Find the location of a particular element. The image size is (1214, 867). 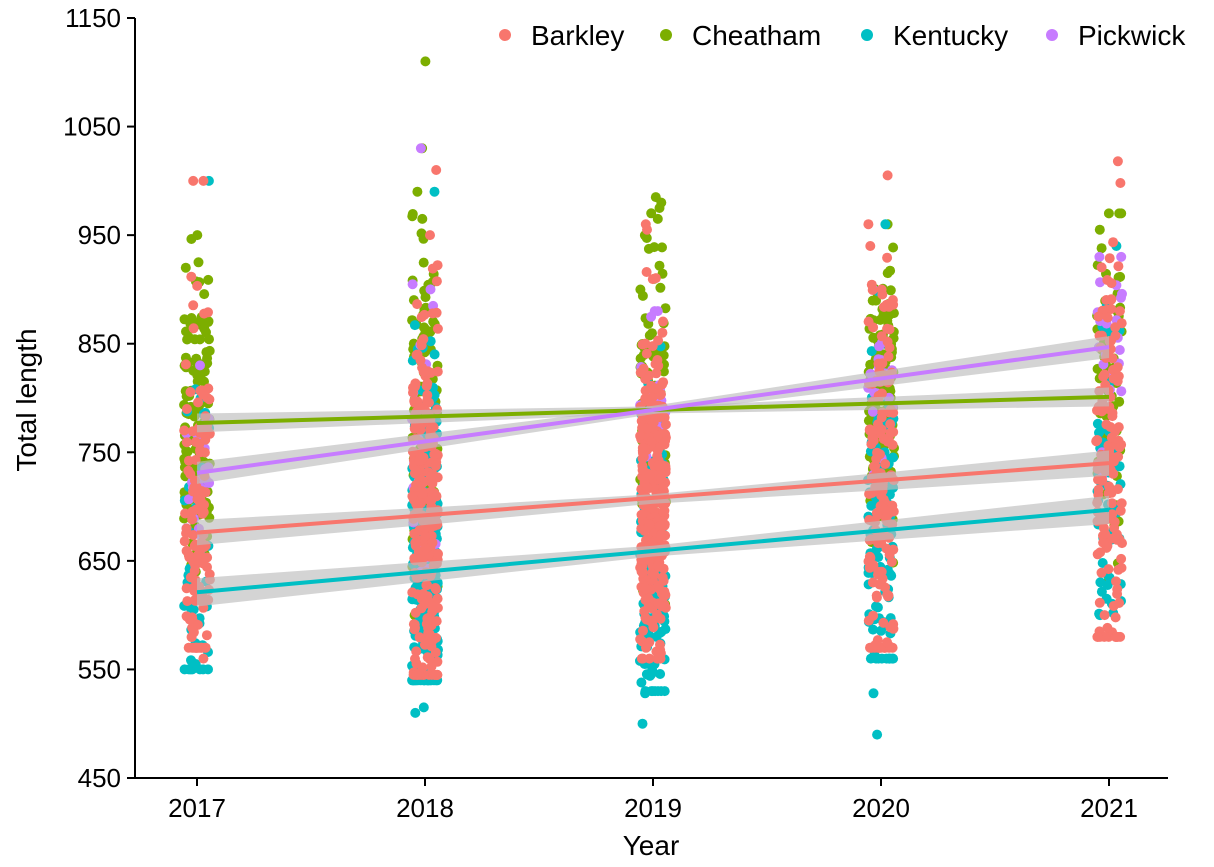

x-tick-label: 2017 is located at coordinates (197, 808).